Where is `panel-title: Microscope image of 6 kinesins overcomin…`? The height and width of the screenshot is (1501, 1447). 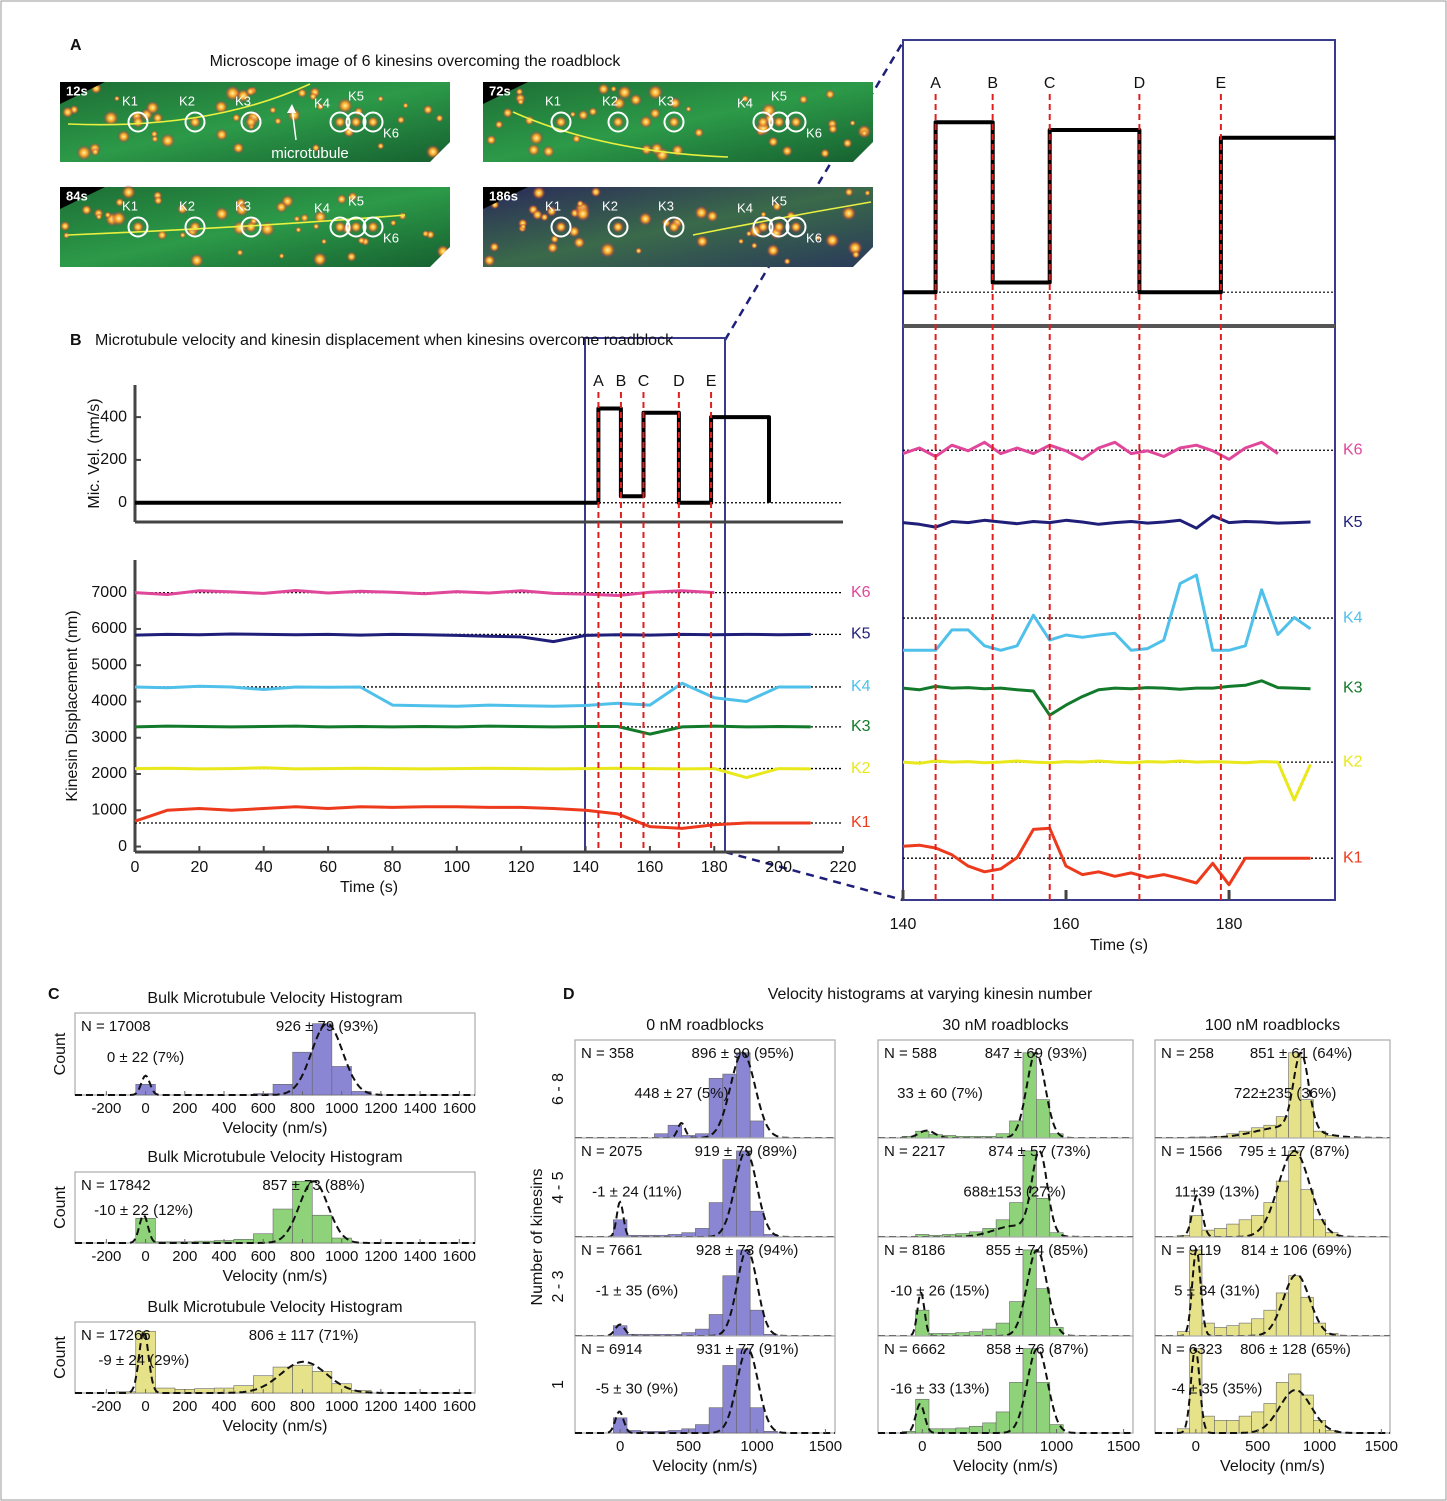
panel-title: Microscope image of 6 kinesins overcomin… is located at coordinates (416, 61).